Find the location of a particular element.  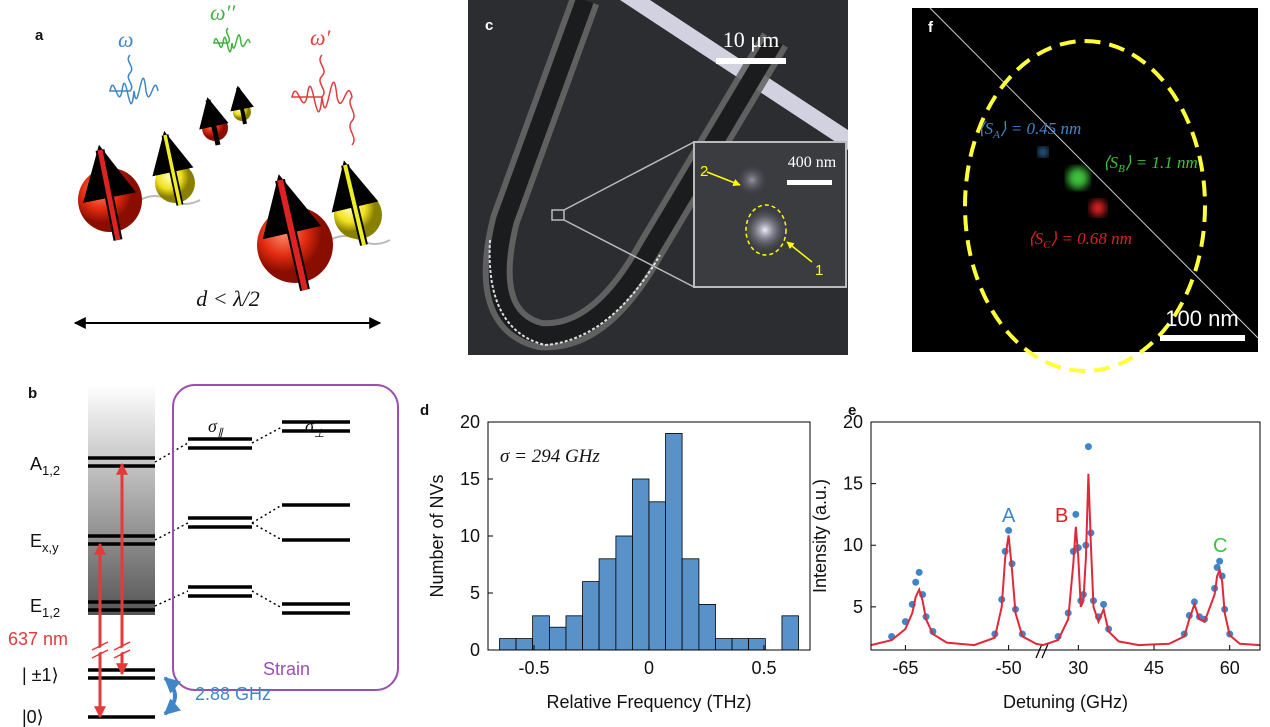

panel-a: a ω ω′′ ω′ d < λ/2 is located at coordinates (213, 164).